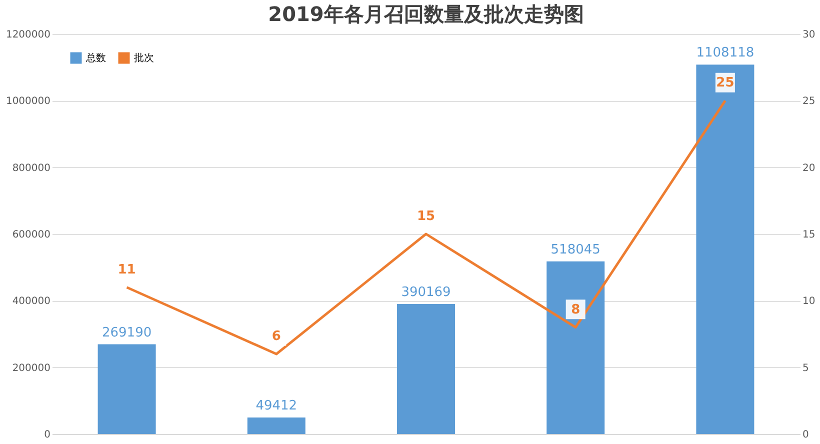 The image size is (820, 444). I want to click on chart-title: 2019年各月召回数量及批次走势图, so click(426, 14).